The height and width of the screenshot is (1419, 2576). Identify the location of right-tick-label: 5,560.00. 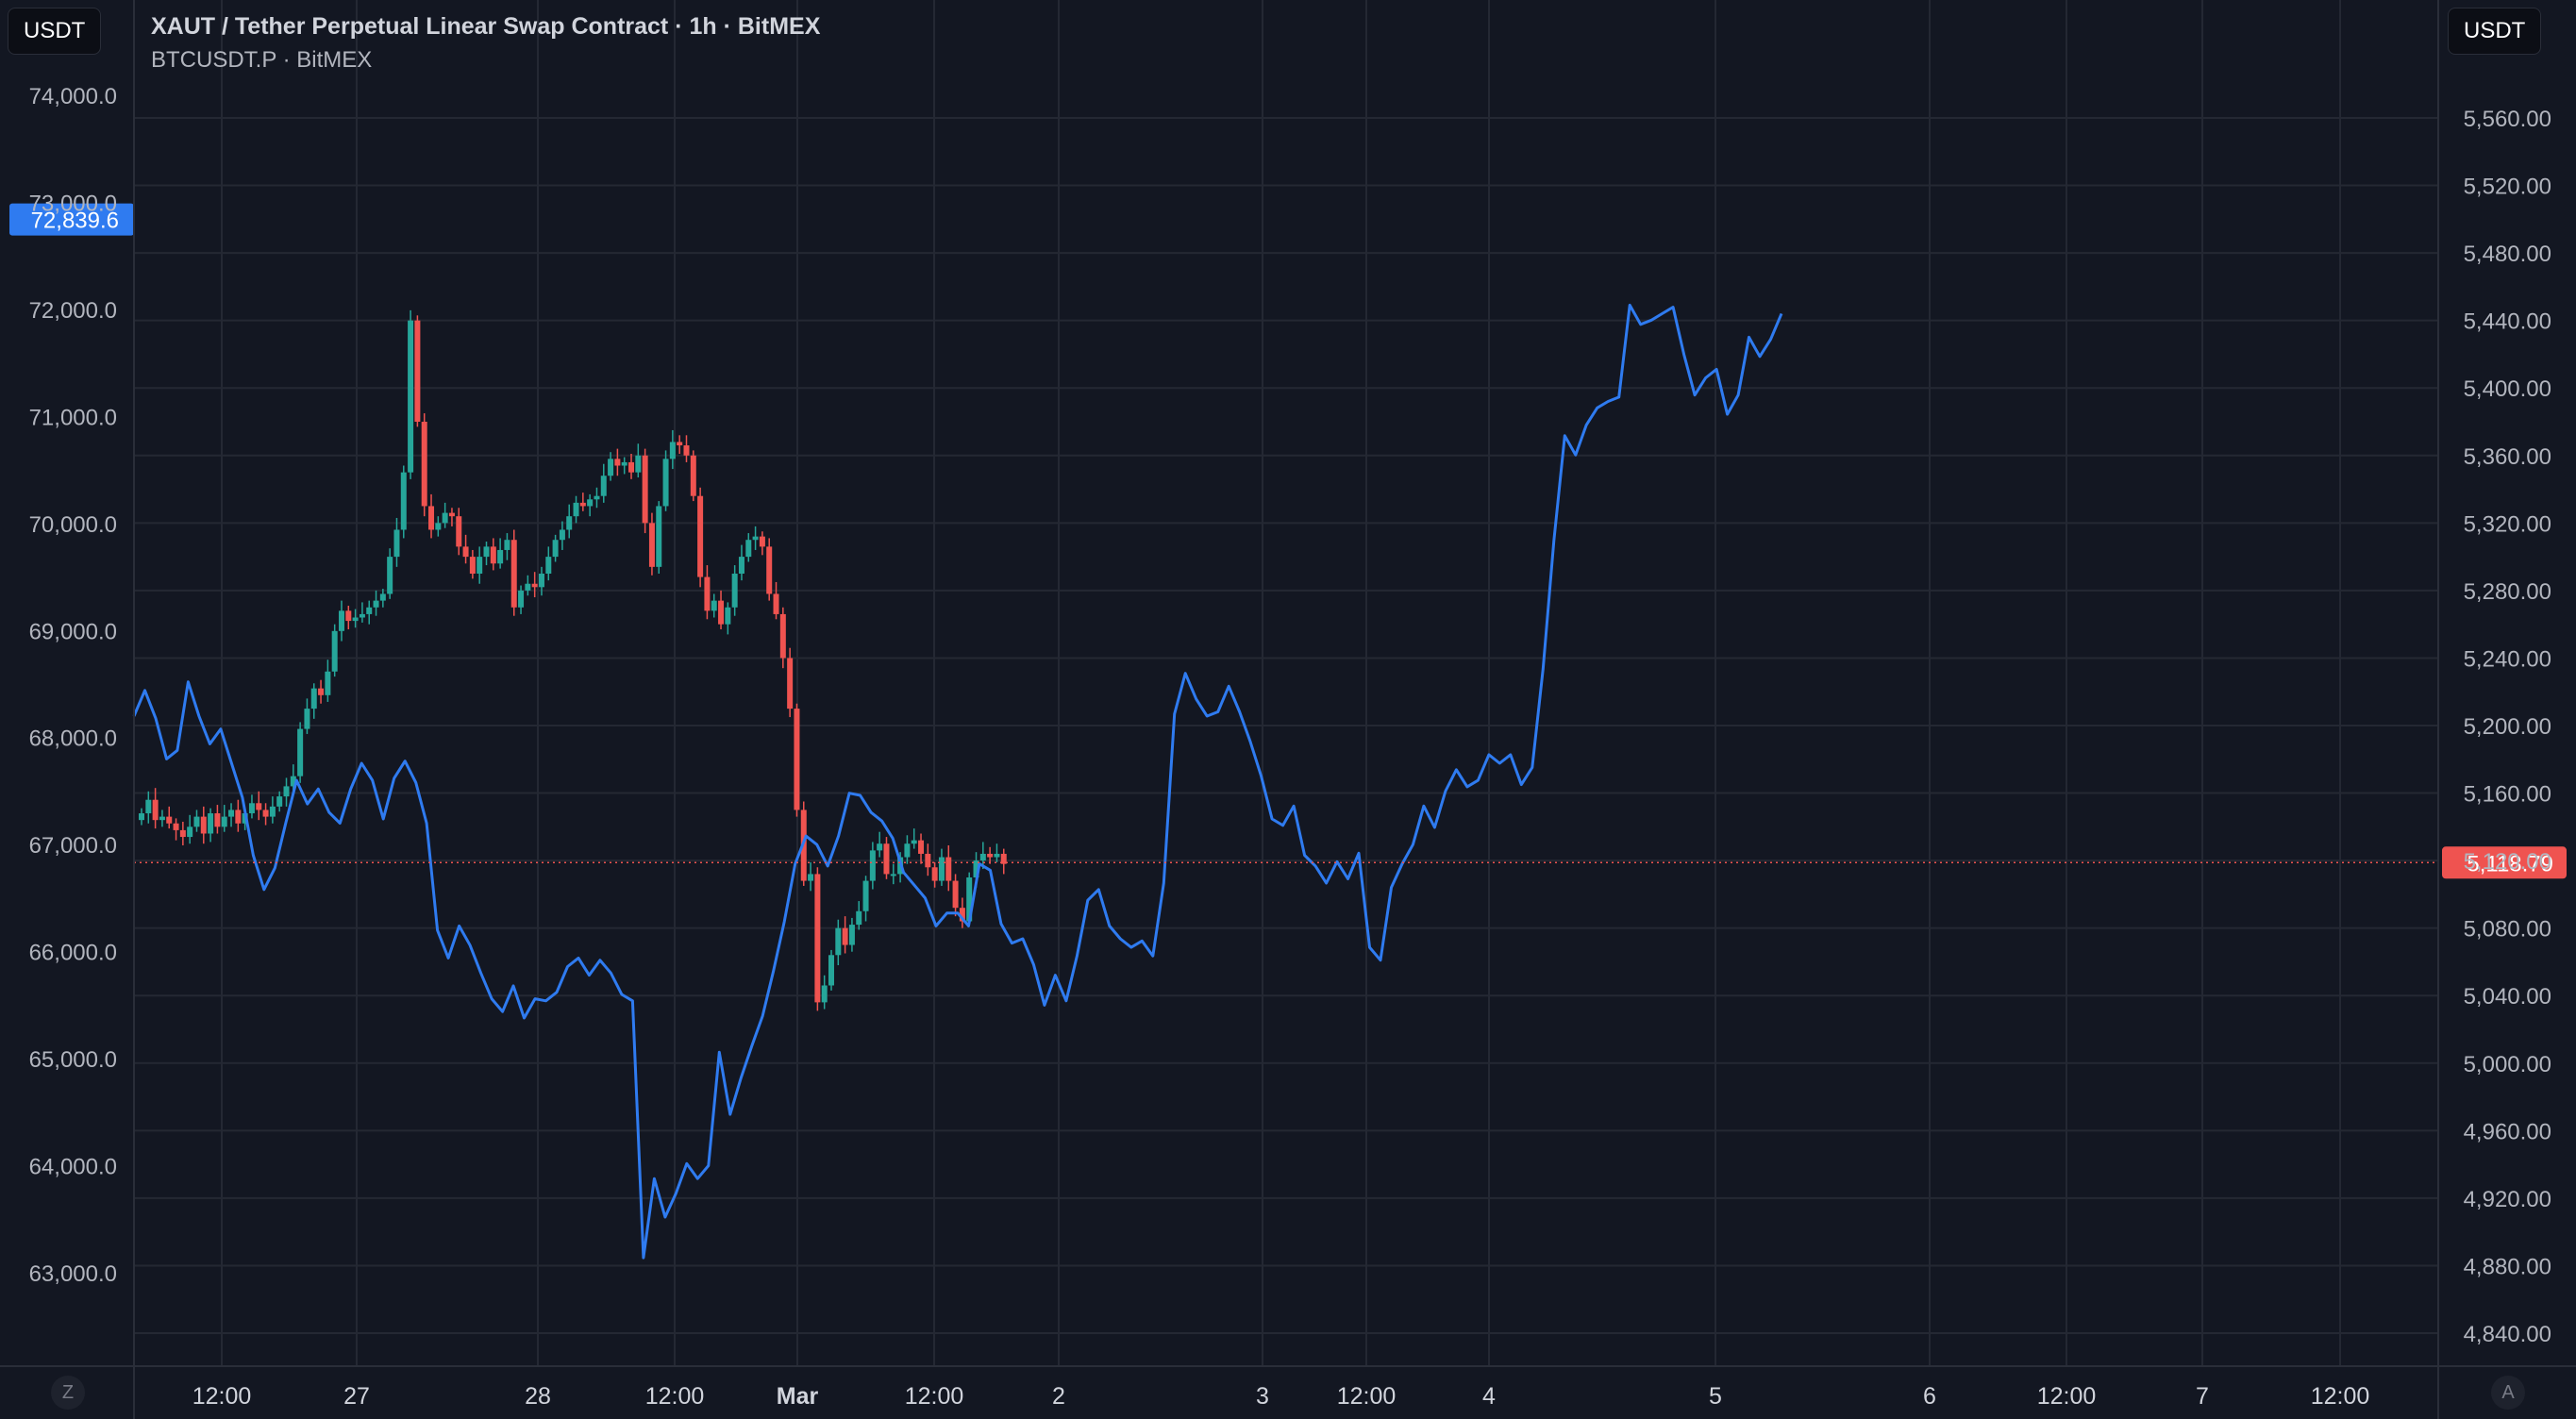
(2507, 120).